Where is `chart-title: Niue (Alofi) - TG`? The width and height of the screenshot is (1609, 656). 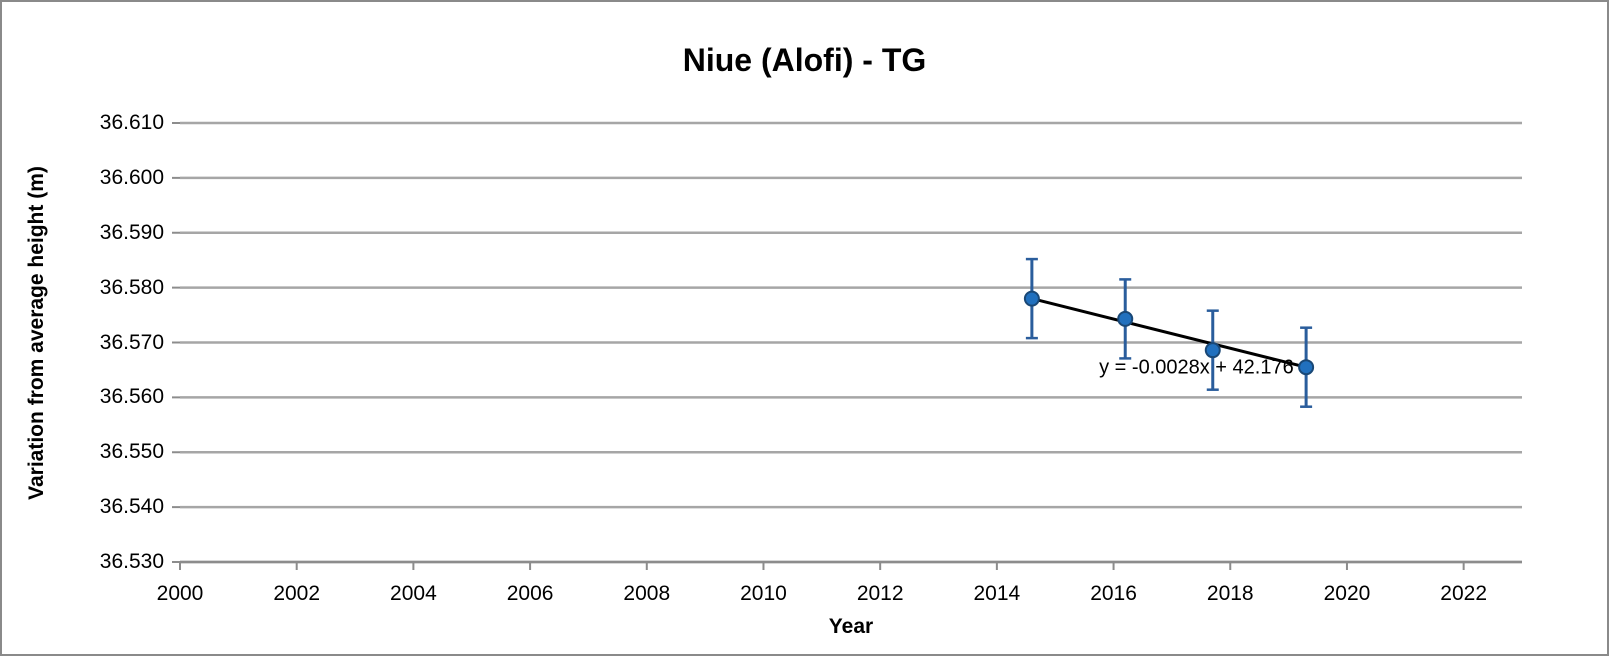
chart-title: Niue (Alofi) - TG is located at coordinates (804, 60).